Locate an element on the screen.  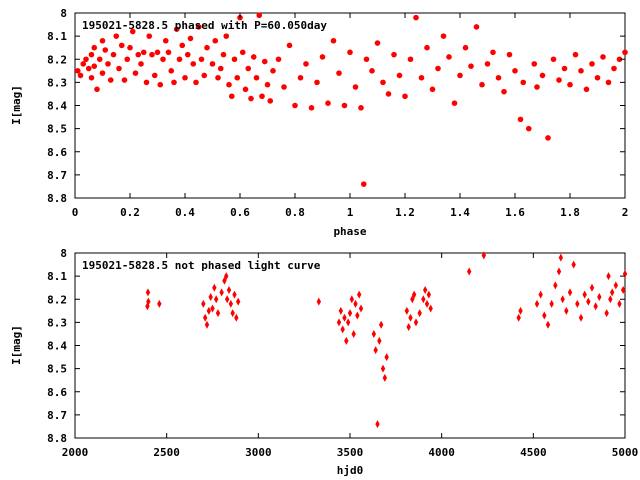
x-tick-label: 4000 is located at coordinates (441, 452).